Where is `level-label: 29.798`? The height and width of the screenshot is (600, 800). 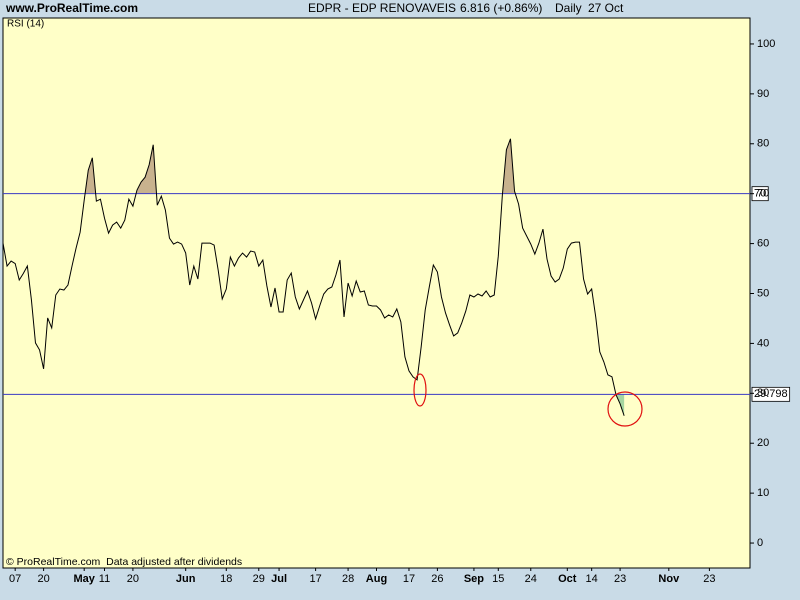 level-label: 29.798 is located at coordinates (771, 394).